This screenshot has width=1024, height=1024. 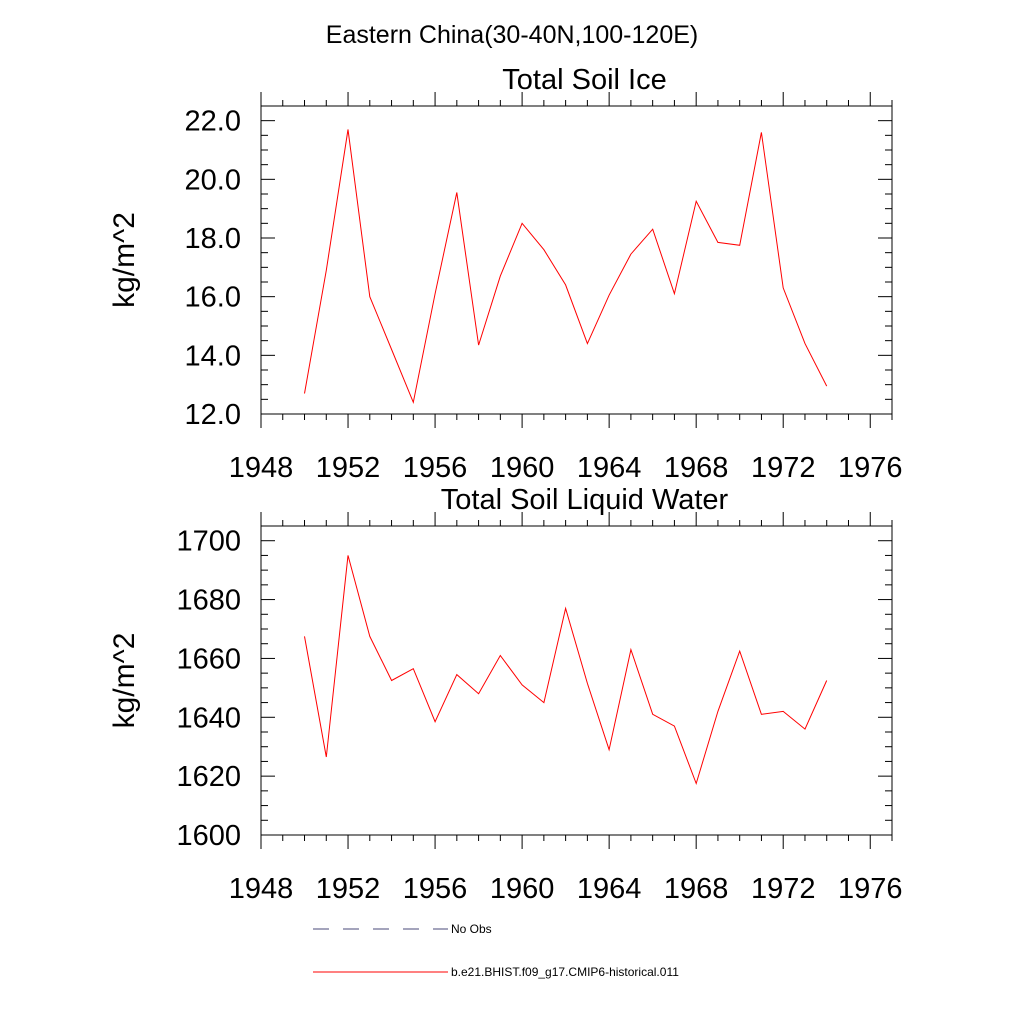 What do you see at coordinates (213, 415) in the screenshot?
I see `y-tick-label: 12.0` at bounding box center [213, 415].